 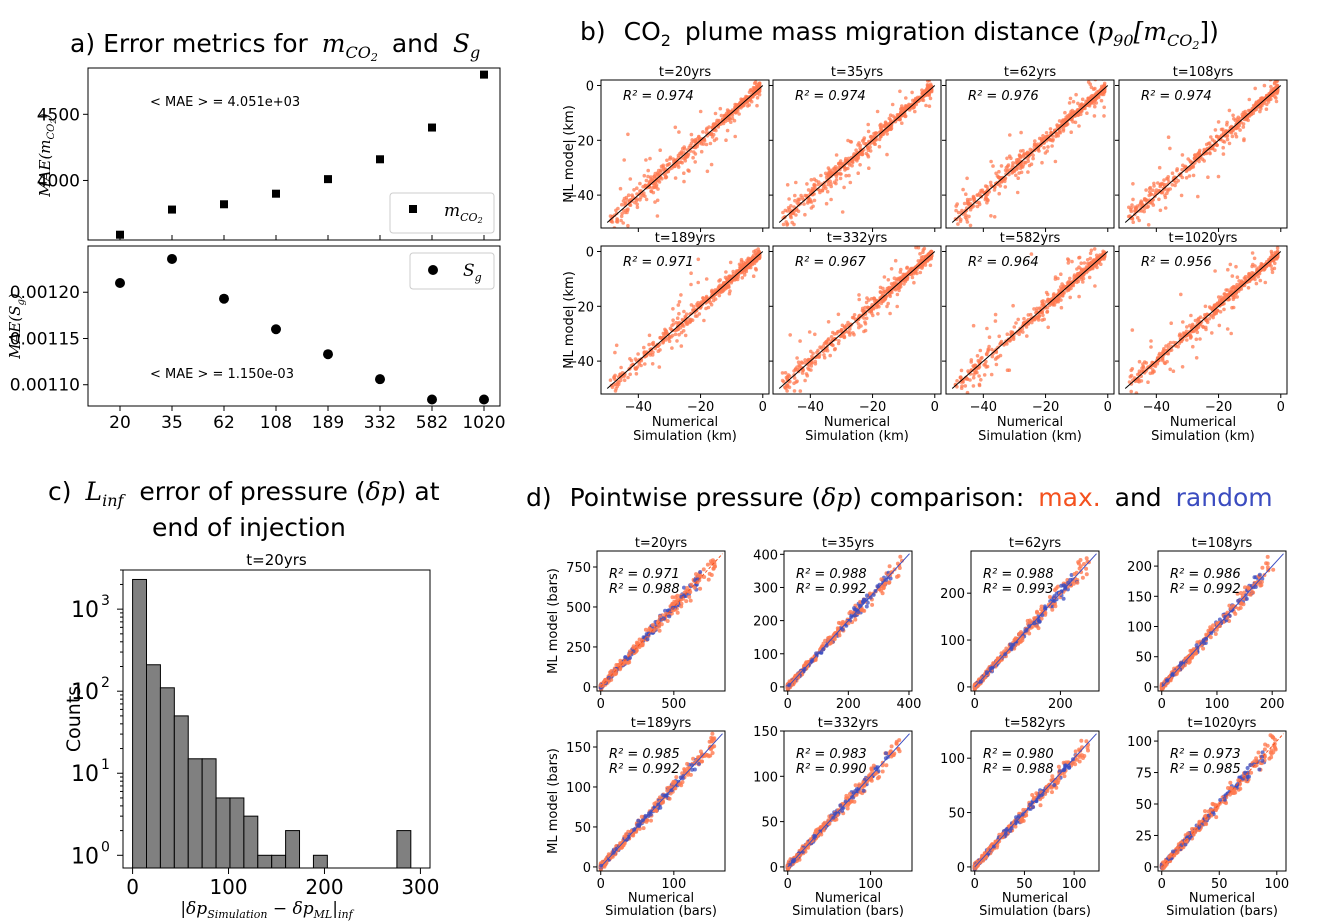 I want to click on d-point-random, so click(x=700, y=572).